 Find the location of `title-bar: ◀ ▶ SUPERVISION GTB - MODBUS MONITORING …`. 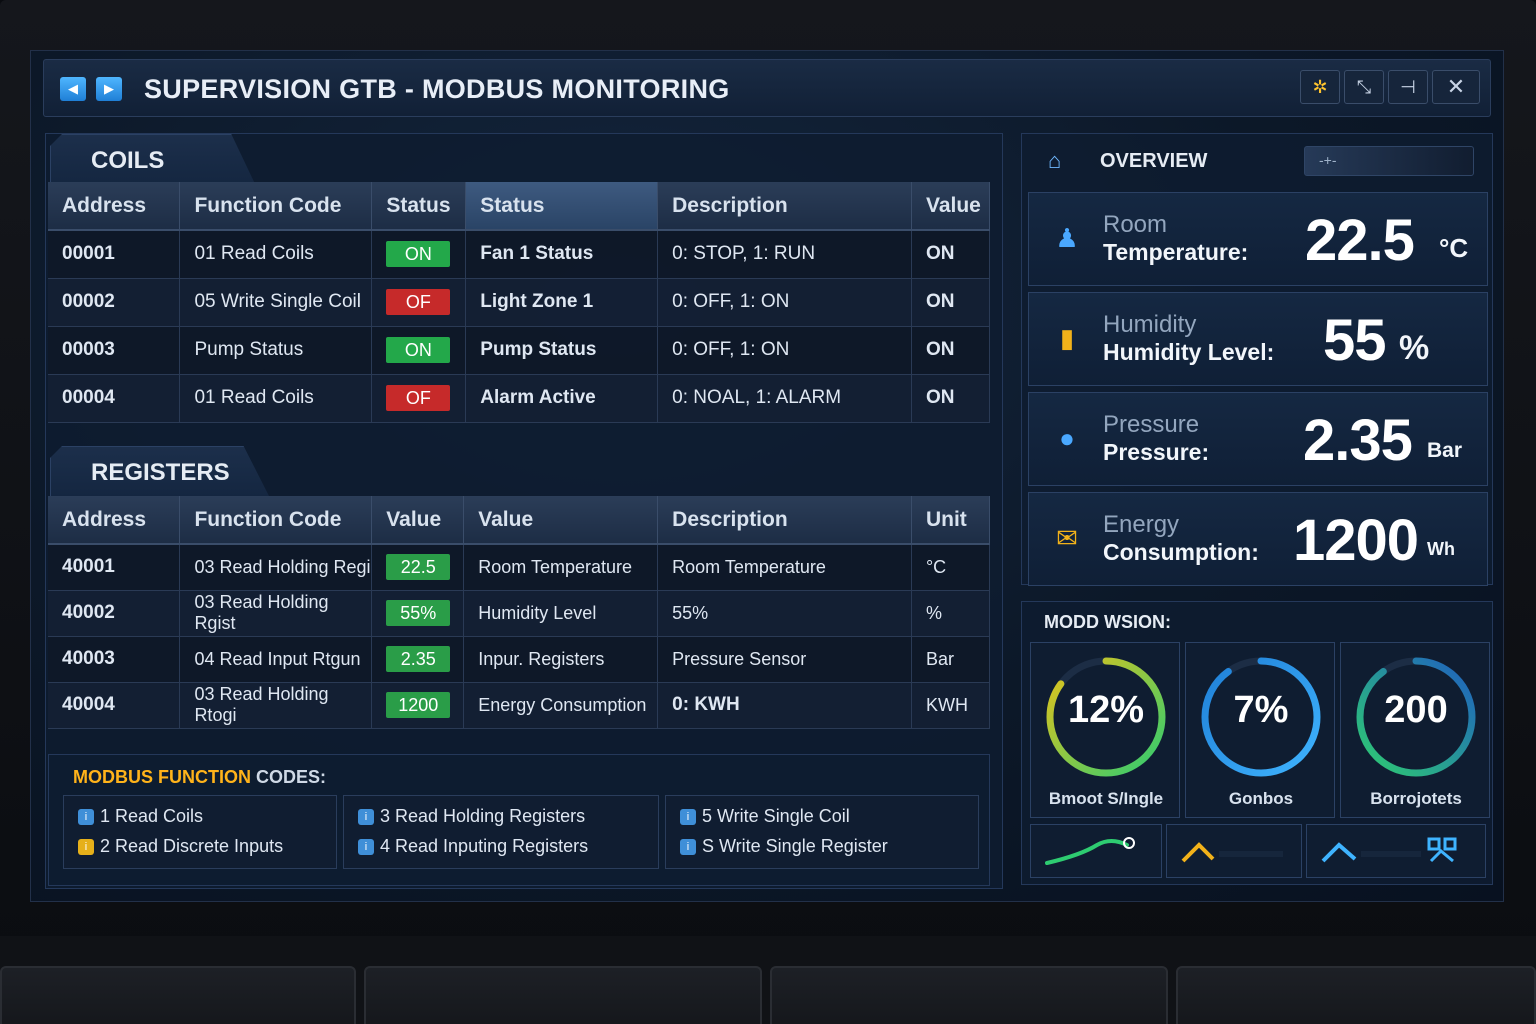

title-bar: ◀ ▶ SUPERVISION GTB - MODBUS MONITORING … is located at coordinates (767, 88).